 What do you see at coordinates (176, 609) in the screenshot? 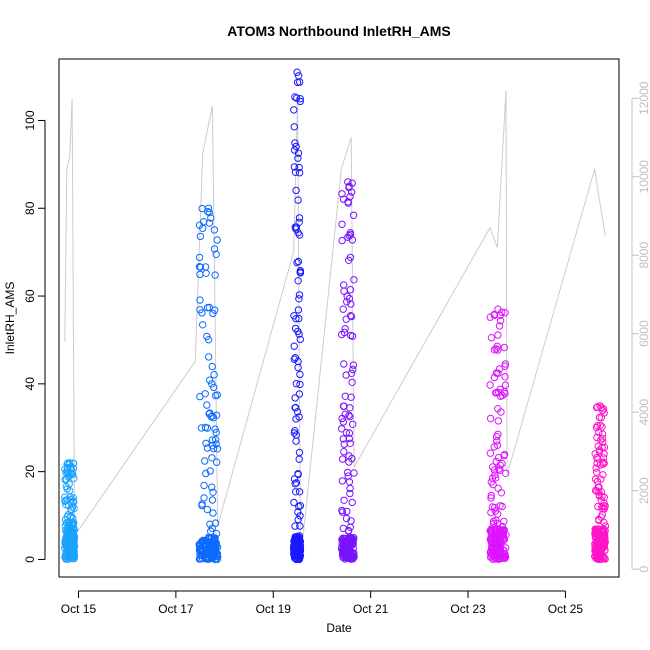
I see `x-tick-label: Oct 17` at bounding box center [176, 609].